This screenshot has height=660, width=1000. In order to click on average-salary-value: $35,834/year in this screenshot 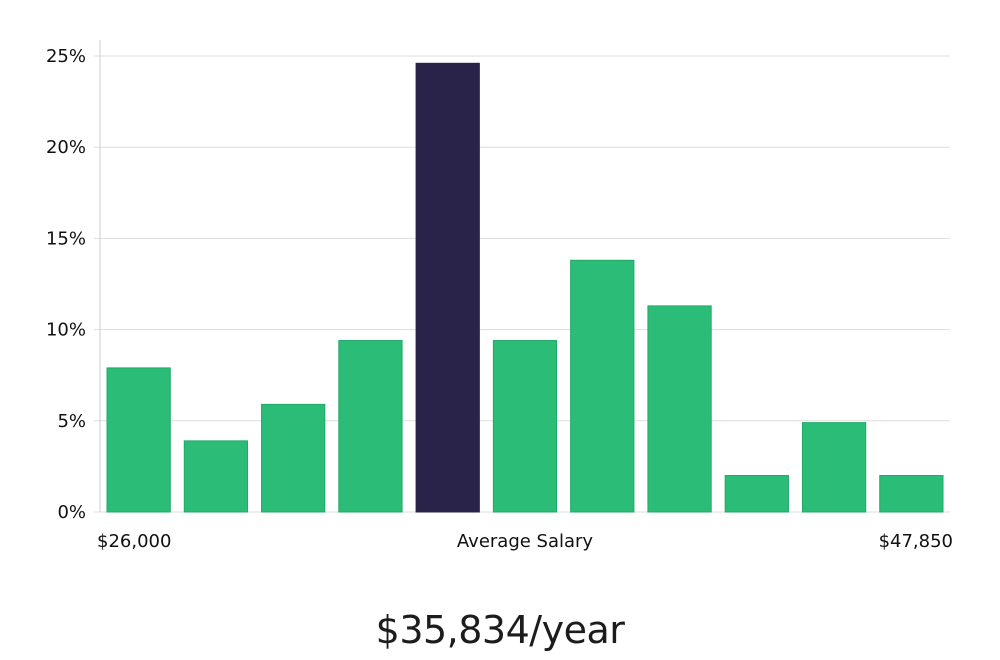, I will do `click(500, 630)`.